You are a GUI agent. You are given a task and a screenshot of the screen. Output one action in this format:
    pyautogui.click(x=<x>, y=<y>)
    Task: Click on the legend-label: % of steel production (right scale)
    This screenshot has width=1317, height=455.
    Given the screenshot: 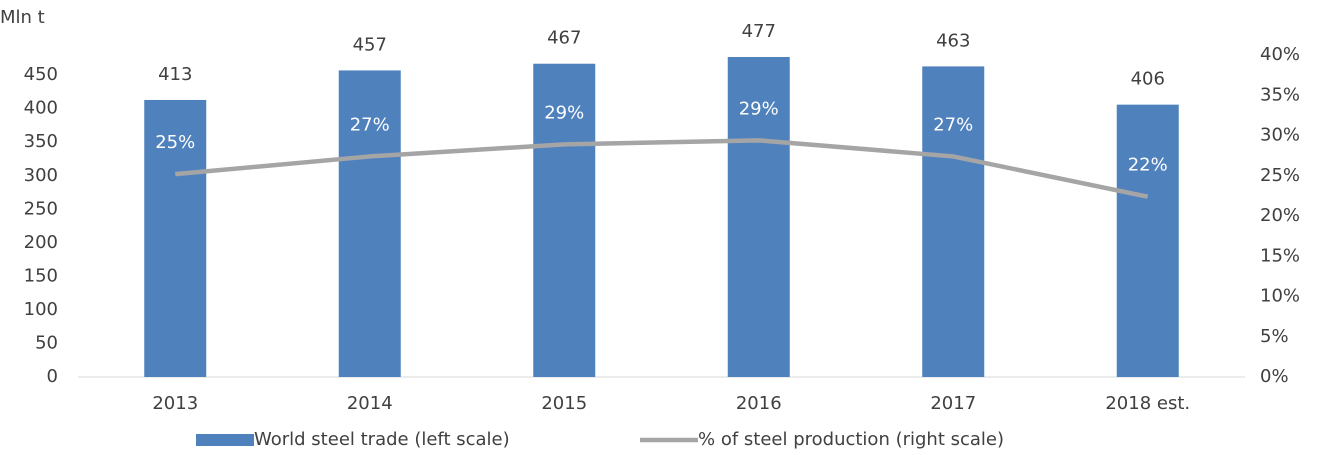 What is the action you would take?
    pyautogui.click(x=851, y=439)
    